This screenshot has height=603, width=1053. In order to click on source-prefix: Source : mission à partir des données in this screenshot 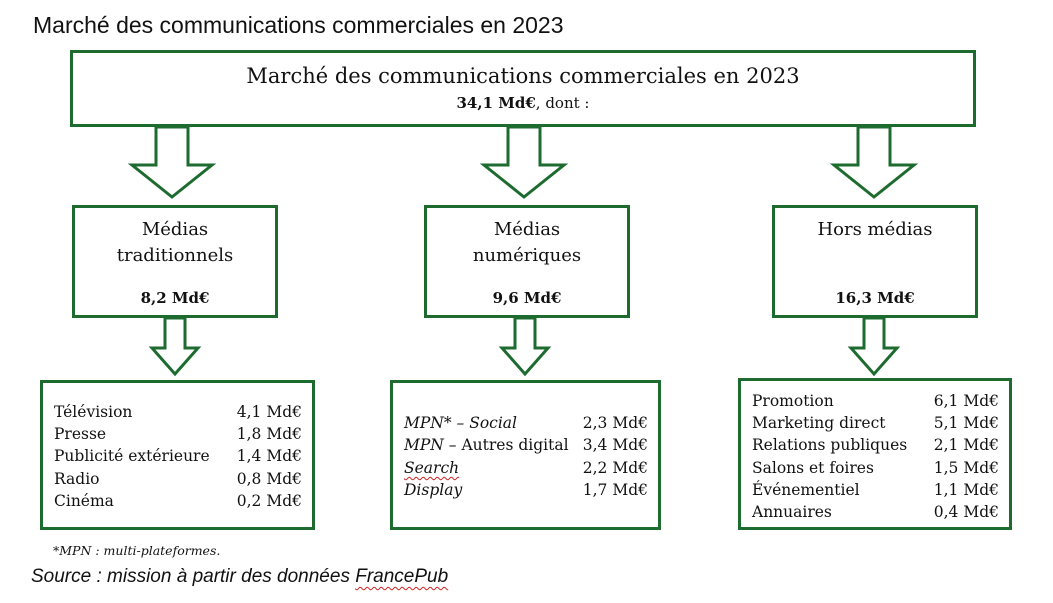, I will do `click(193, 576)`.